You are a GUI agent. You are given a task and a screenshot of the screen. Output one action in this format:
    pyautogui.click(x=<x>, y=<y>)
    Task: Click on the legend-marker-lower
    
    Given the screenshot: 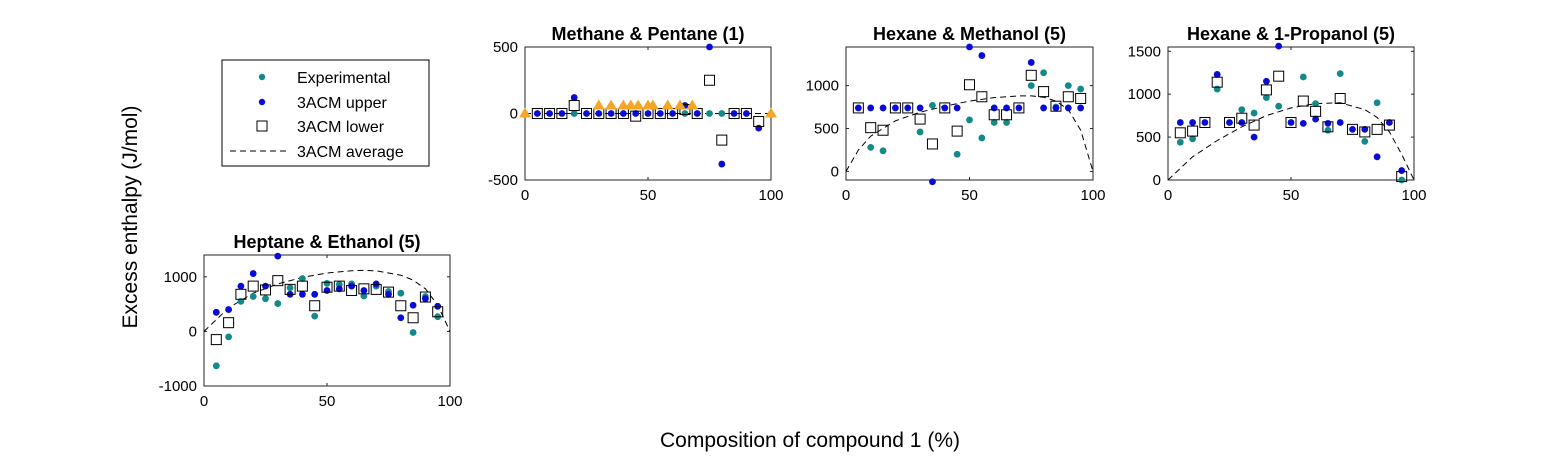 What is the action you would take?
    pyautogui.click(x=262, y=126)
    